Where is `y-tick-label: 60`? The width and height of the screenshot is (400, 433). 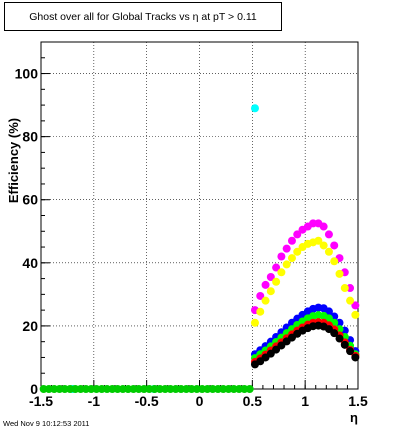 y-tick-label: 60 is located at coordinates (30, 200).